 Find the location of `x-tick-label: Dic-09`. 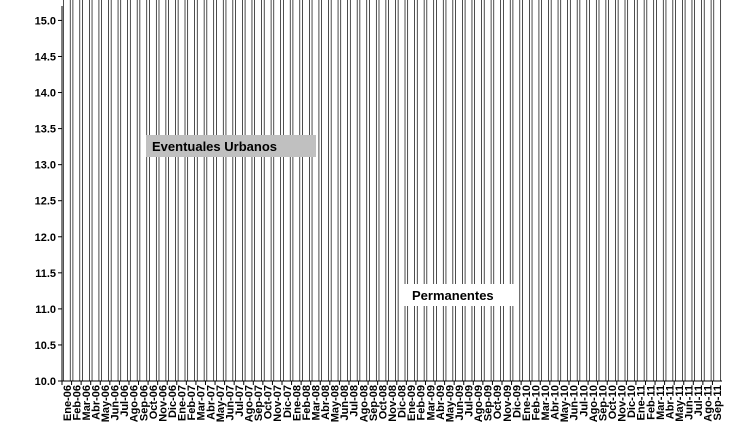

x-tick-label: Dic-09 is located at coordinates (517, 401).